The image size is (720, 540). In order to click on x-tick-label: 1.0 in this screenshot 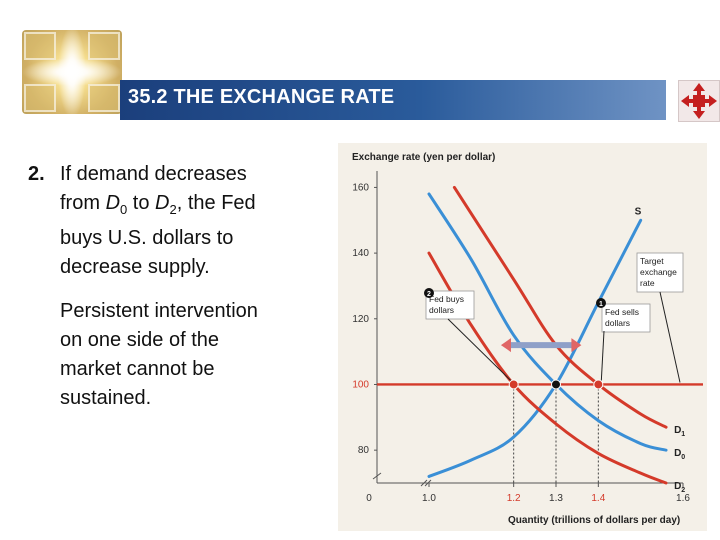, I will do `click(429, 498)`.